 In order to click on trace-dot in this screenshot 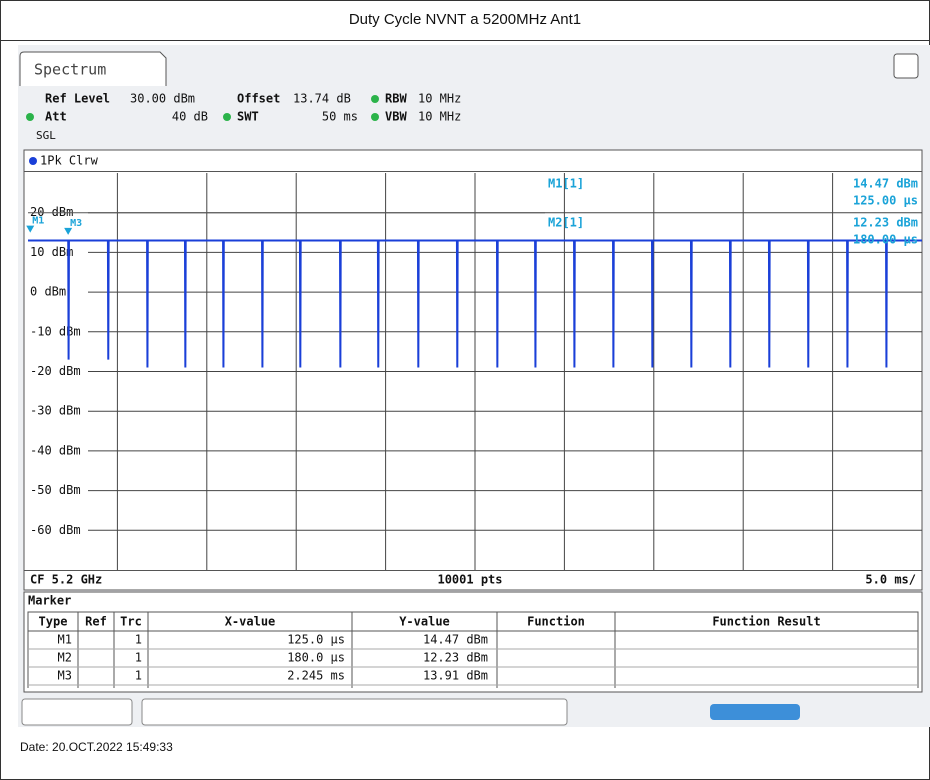, I will do `click(33, 161)`.